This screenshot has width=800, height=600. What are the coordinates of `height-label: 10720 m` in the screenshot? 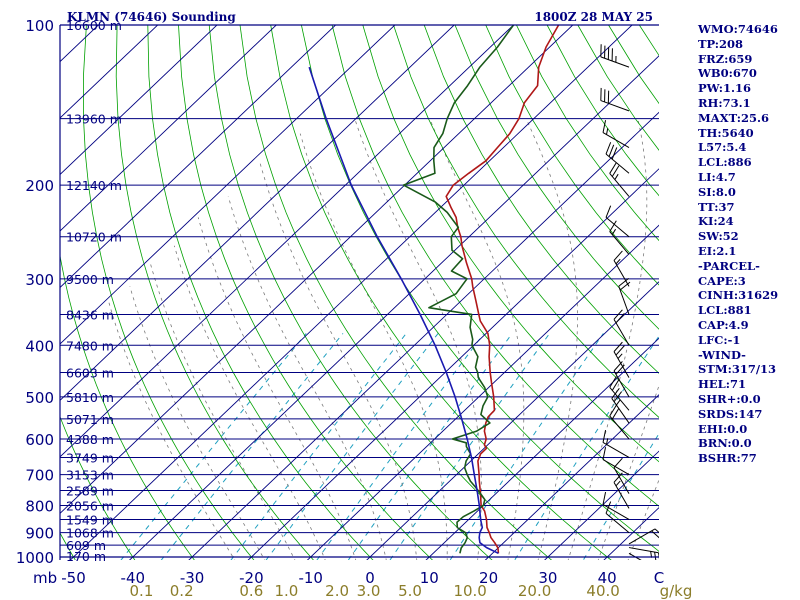 It's located at (94, 237).